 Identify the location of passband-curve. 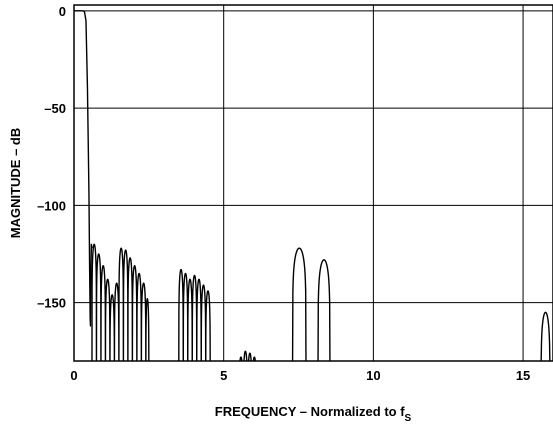
(83, 168).